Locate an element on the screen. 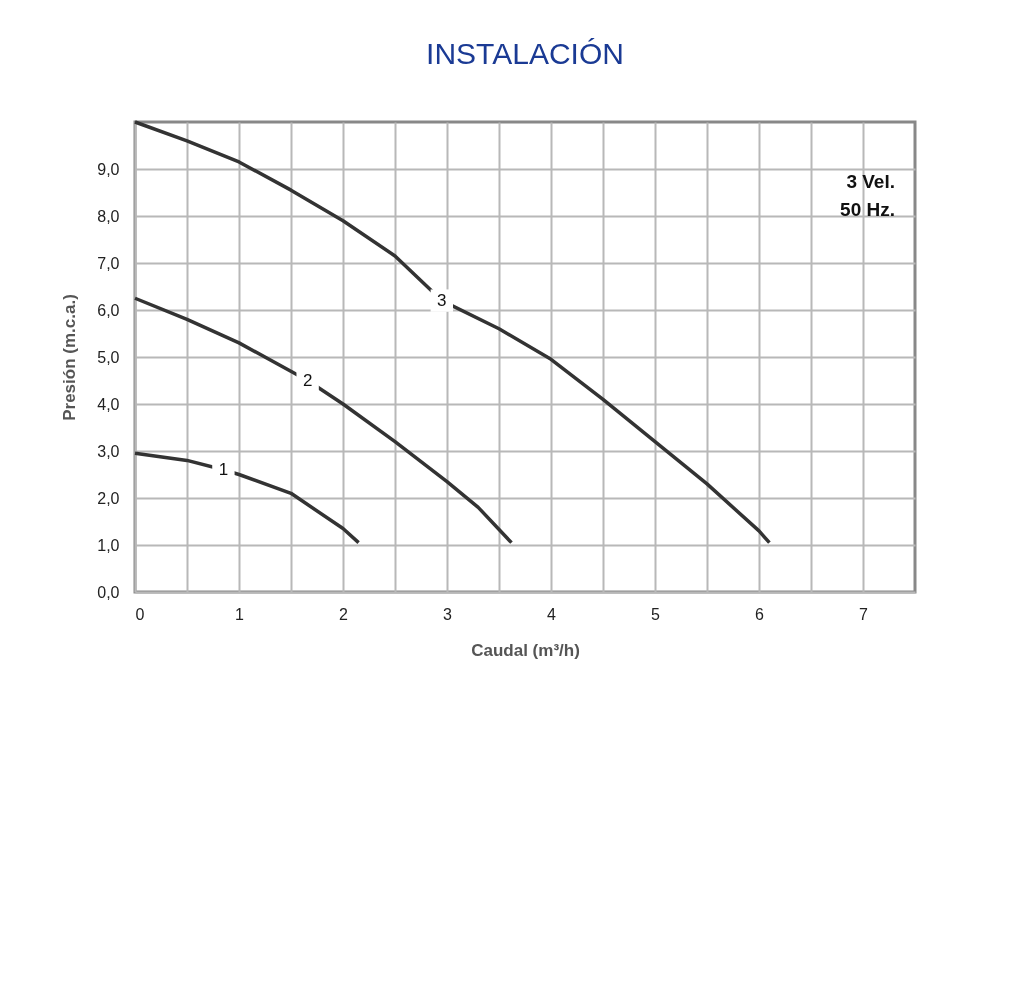 The image size is (1024, 1002). x-tick-label: 7 is located at coordinates (864, 614).